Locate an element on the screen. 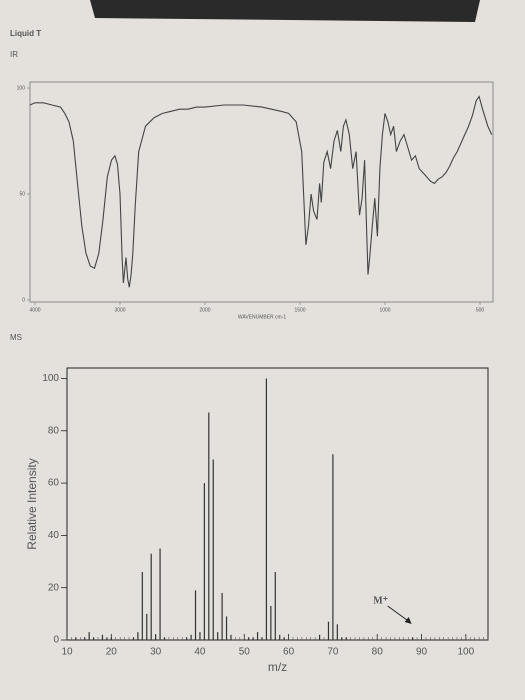 The width and height of the screenshot is (525, 700). x-tick-label: 40 is located at coordinates (200, 652).